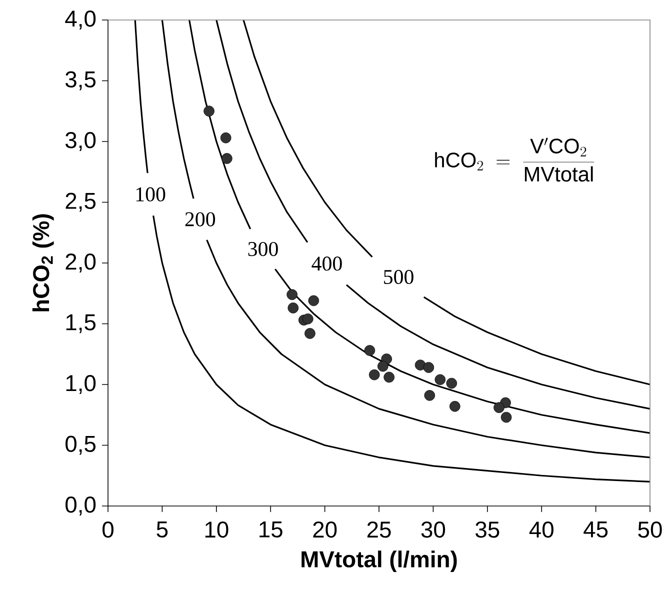 This screenshot has height=594, width=663. I want to click on annotation: $\mathrm{hCO}_{2} \;=\; \frac{\mathrm{V'CO}_{2}}{\mathrm{MVtotal}}$, so click(514, 160).